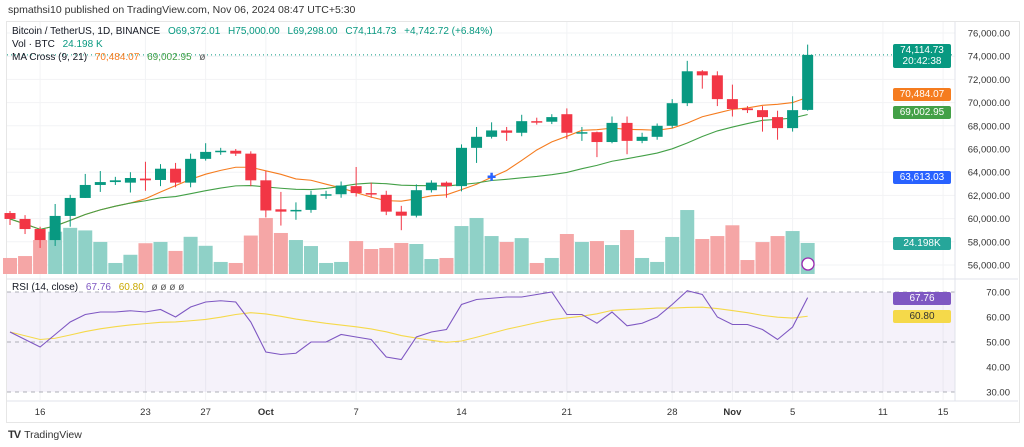 Image resolution: width=1024 pixels, height=447 pixels. Describe the element at coordinates (111, 58) in the screenshot. I see `ma-legend: MA Cross (9, 21) 70,484.07 69,002.95 ø` at that location.